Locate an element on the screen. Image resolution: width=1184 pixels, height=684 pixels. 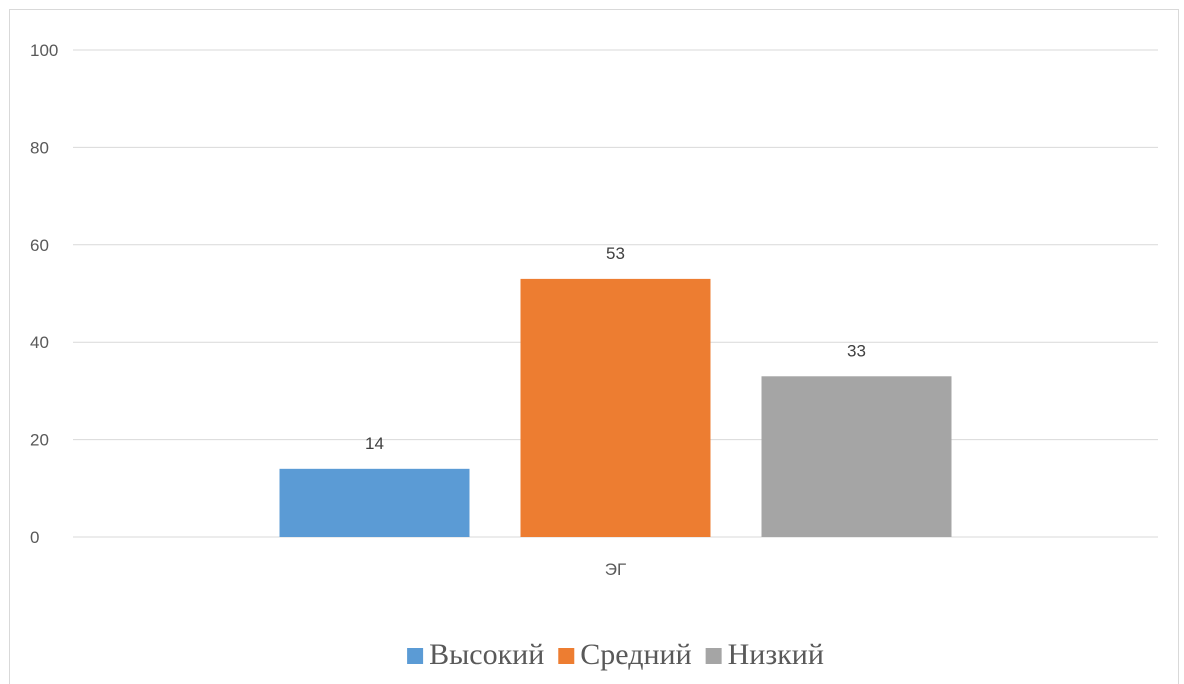
y-tick-label: 60 is located at coordinates (39, 245).